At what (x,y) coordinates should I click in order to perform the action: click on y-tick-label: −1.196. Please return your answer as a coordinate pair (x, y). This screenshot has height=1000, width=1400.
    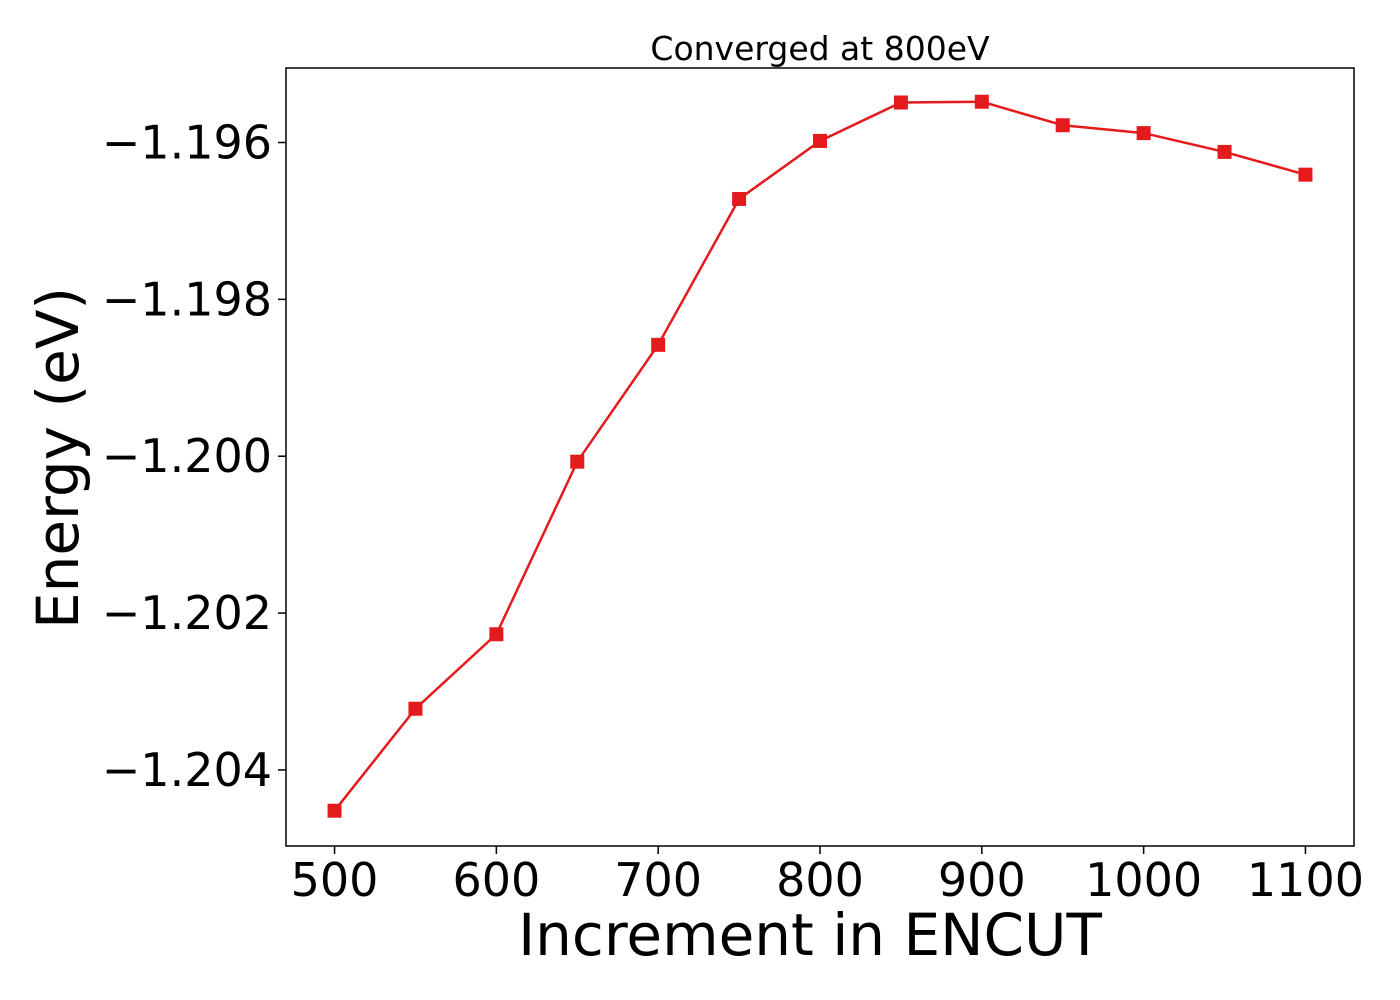
    Looking at the image, I should click on (187, 143).